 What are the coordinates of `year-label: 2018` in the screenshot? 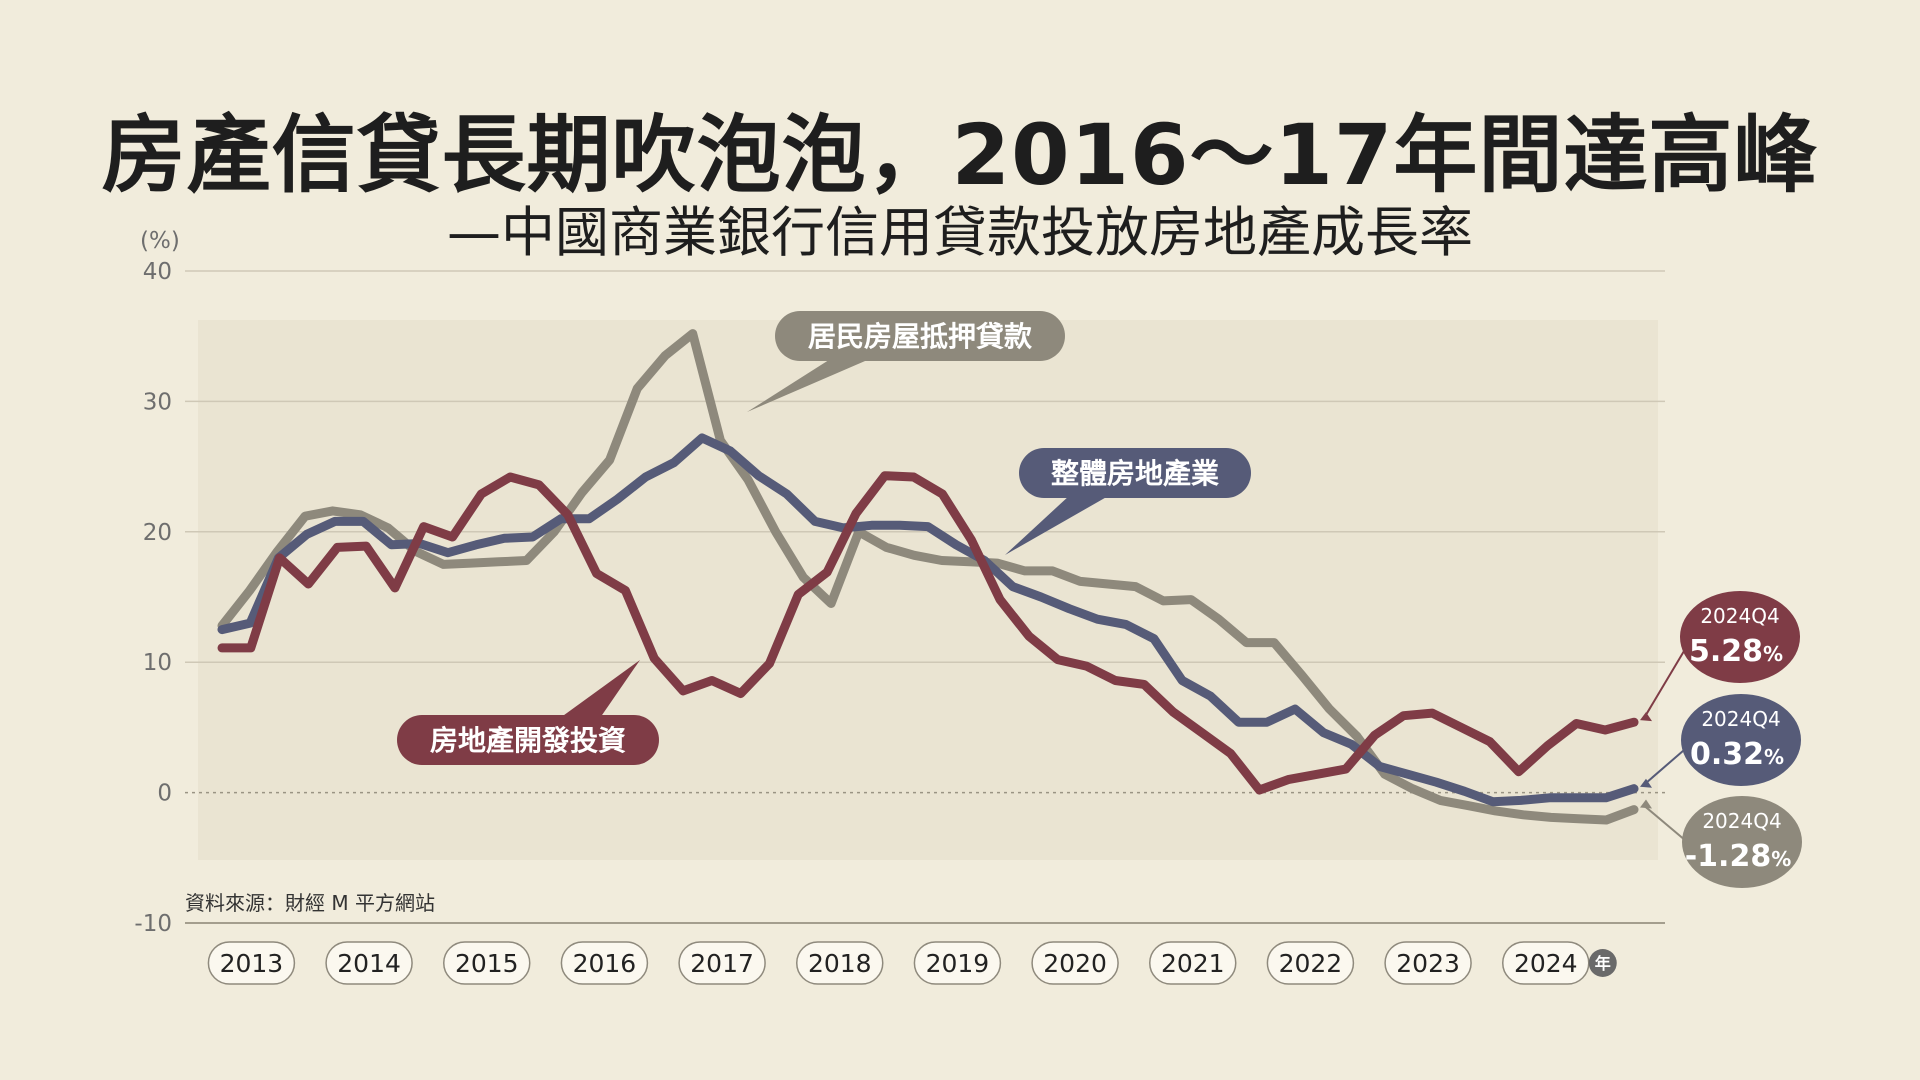 It's located at (840, 963).